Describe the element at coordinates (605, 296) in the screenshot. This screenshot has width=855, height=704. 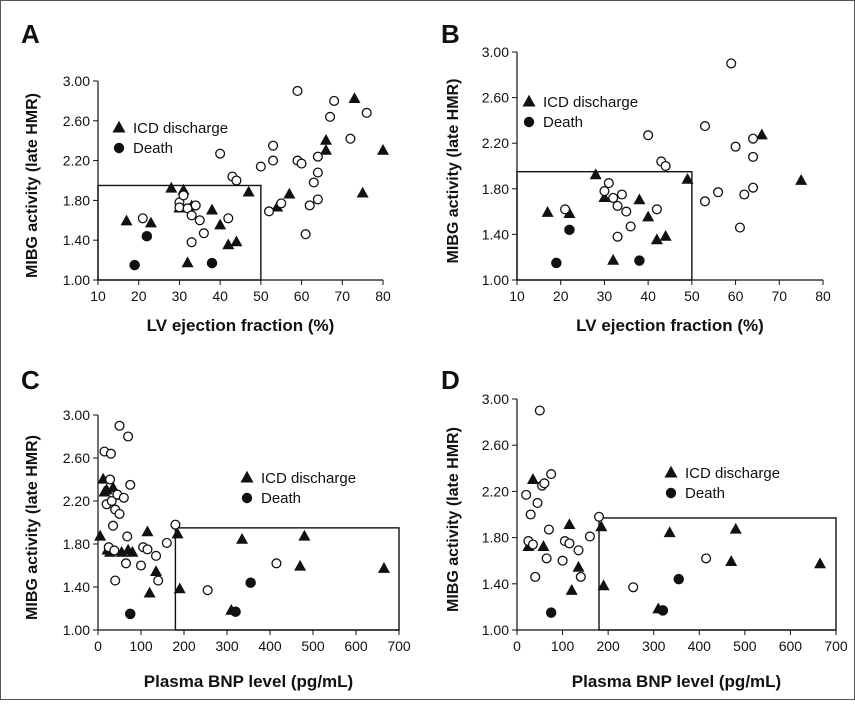
I see `x-tick-label: 30` at that location.